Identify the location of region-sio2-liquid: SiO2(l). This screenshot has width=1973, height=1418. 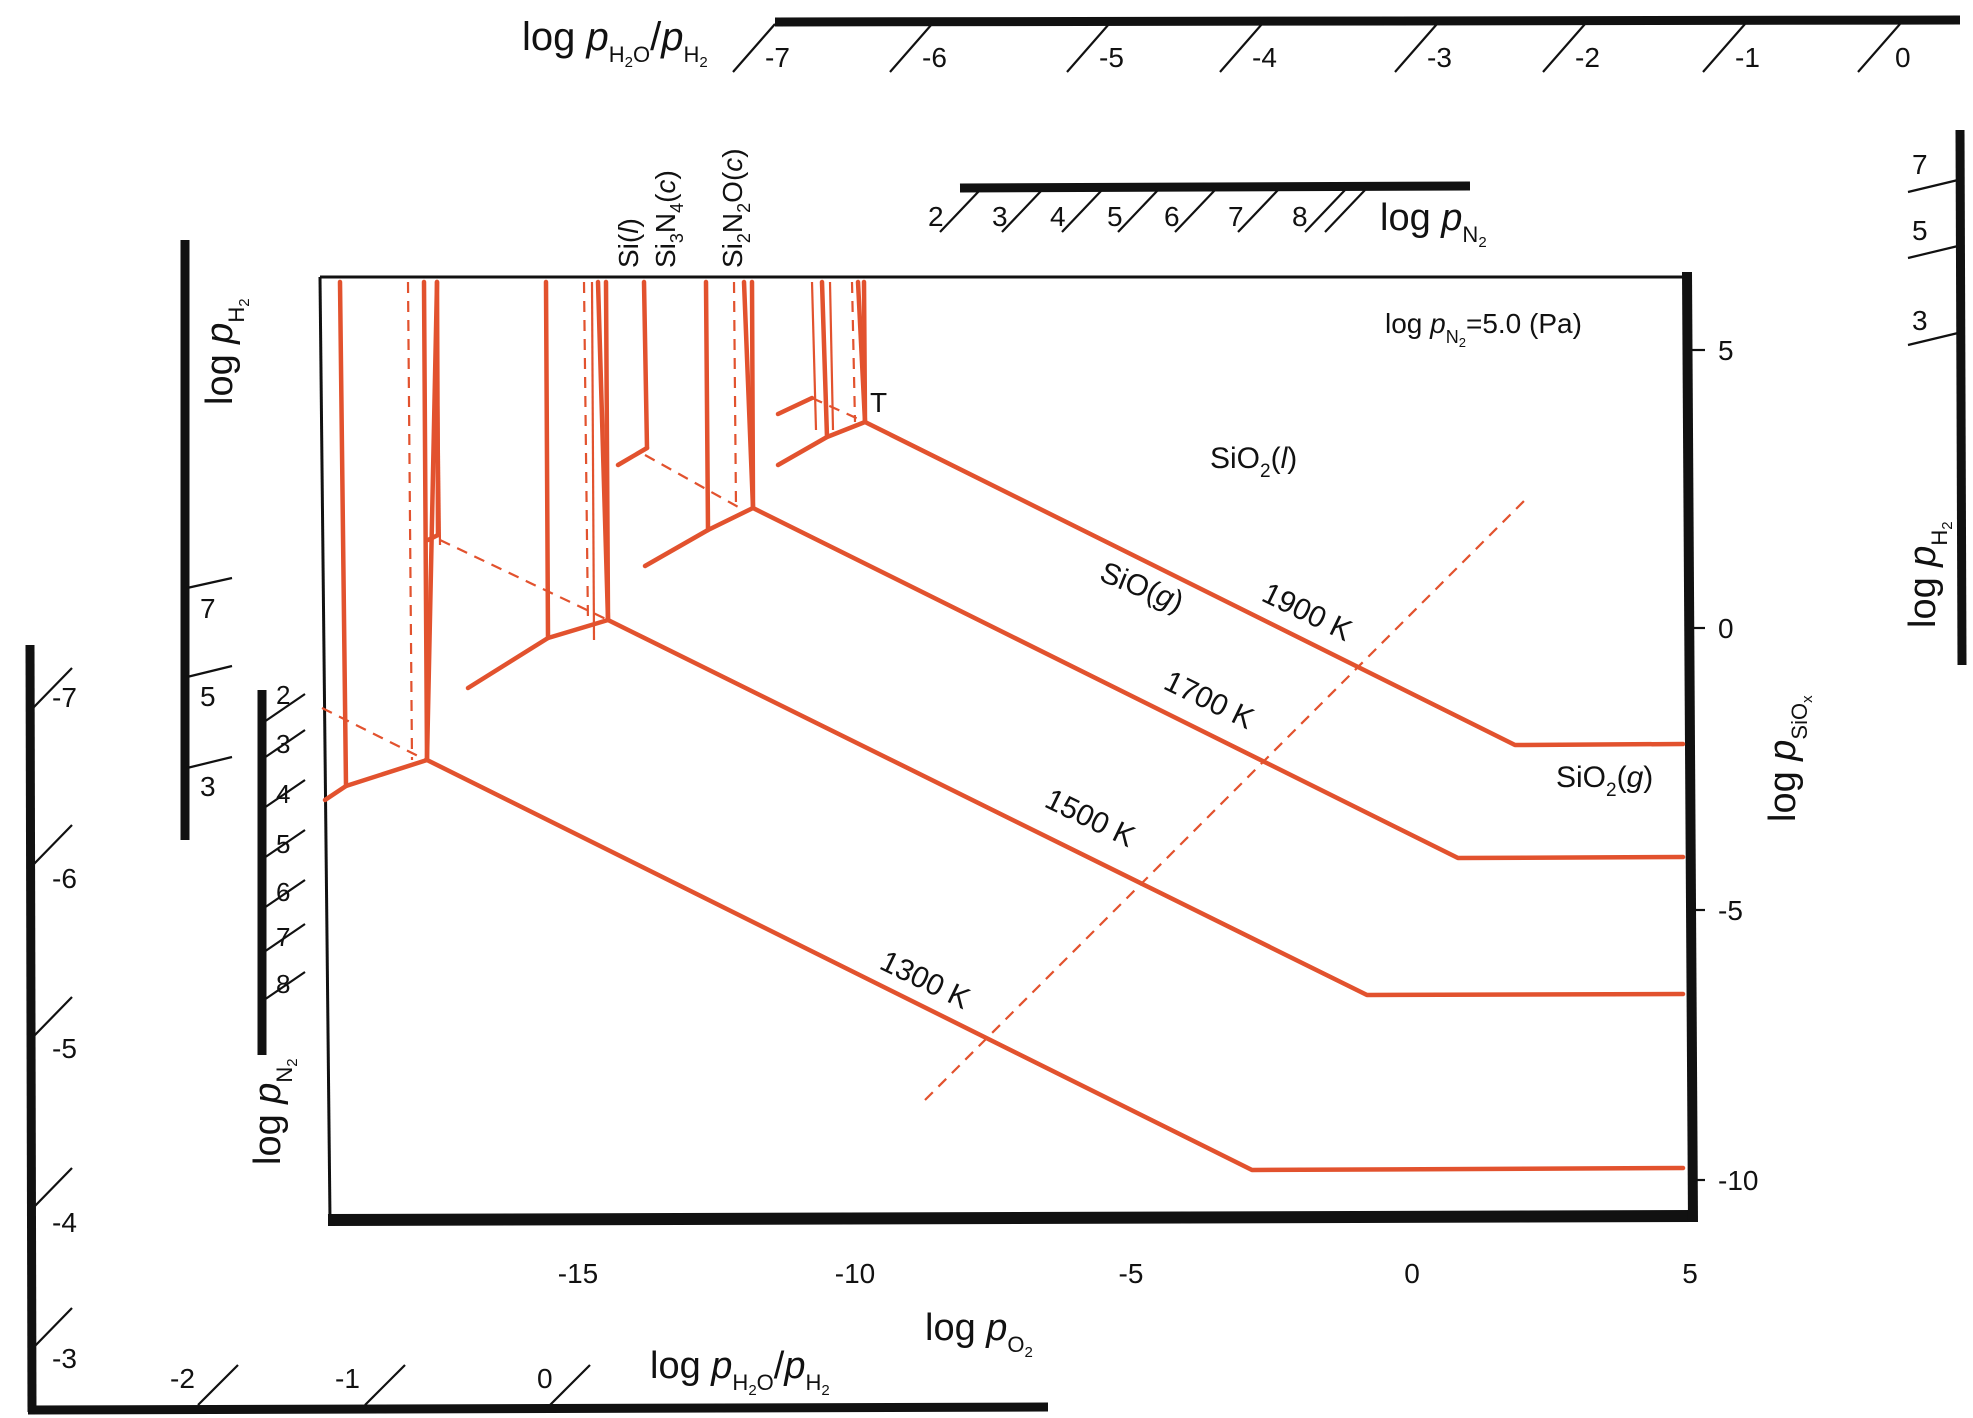
(1253, 462).